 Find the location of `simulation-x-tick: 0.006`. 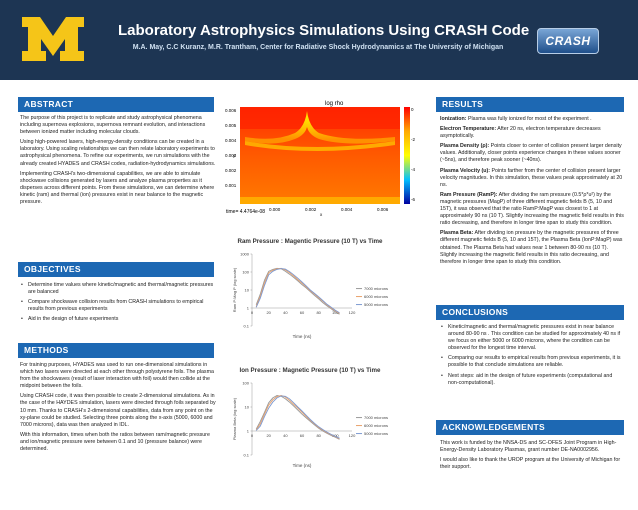

simulation-x-tick: 0.006 is located at coordinates (383, 209).